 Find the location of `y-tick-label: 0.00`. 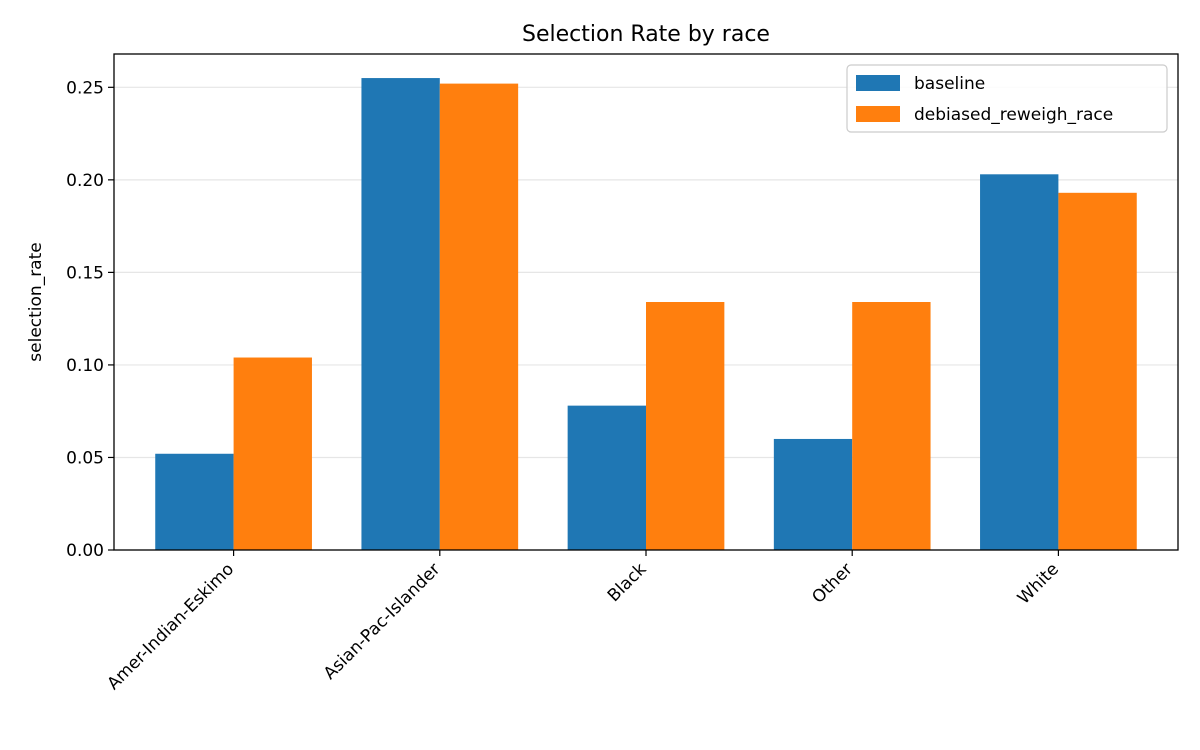

y-tick-label: 0.00 is located at coordinates (85, 551).